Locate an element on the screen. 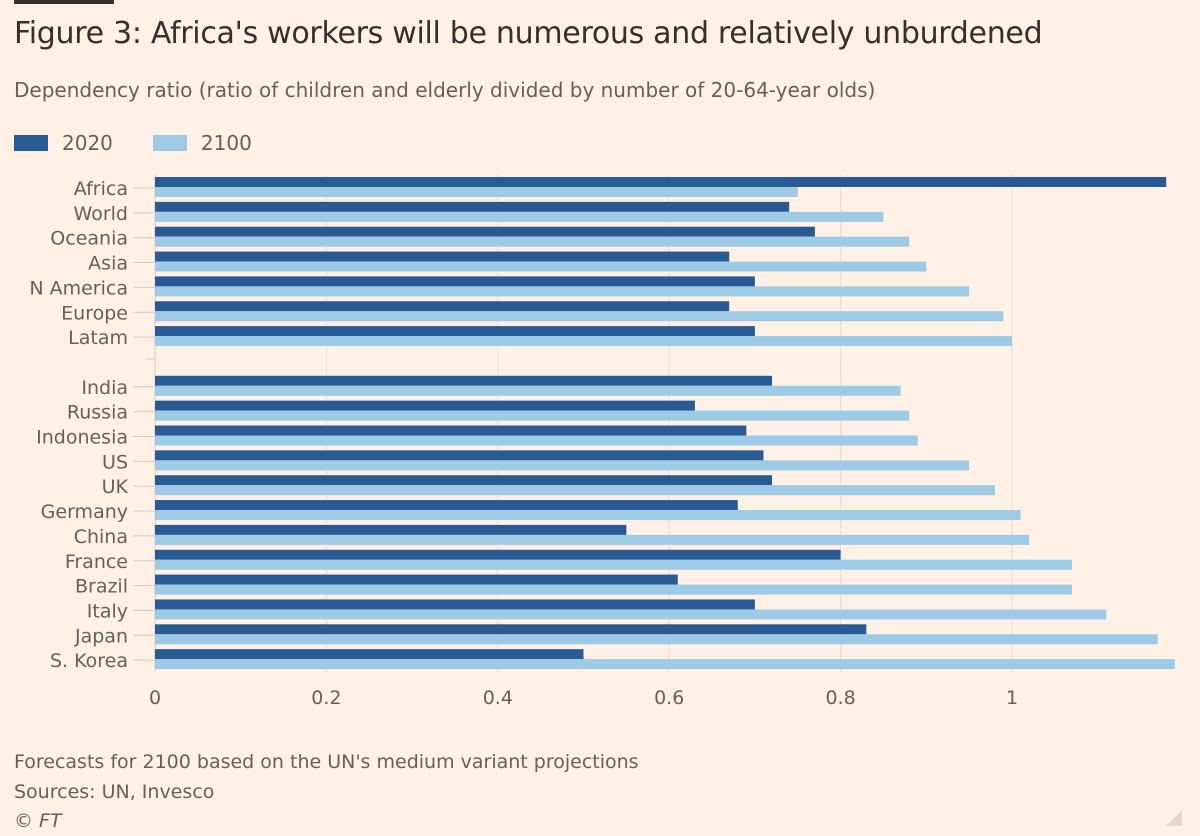 This screenshot has width=1200, height=836. bar-2020-world is located at coordinates (472, 206).